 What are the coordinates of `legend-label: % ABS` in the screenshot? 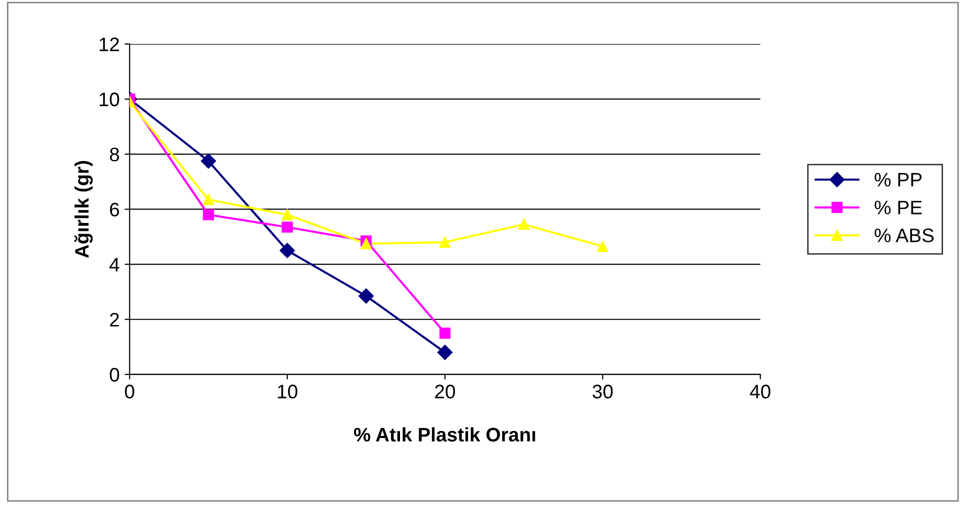 It's located at (904, 235).